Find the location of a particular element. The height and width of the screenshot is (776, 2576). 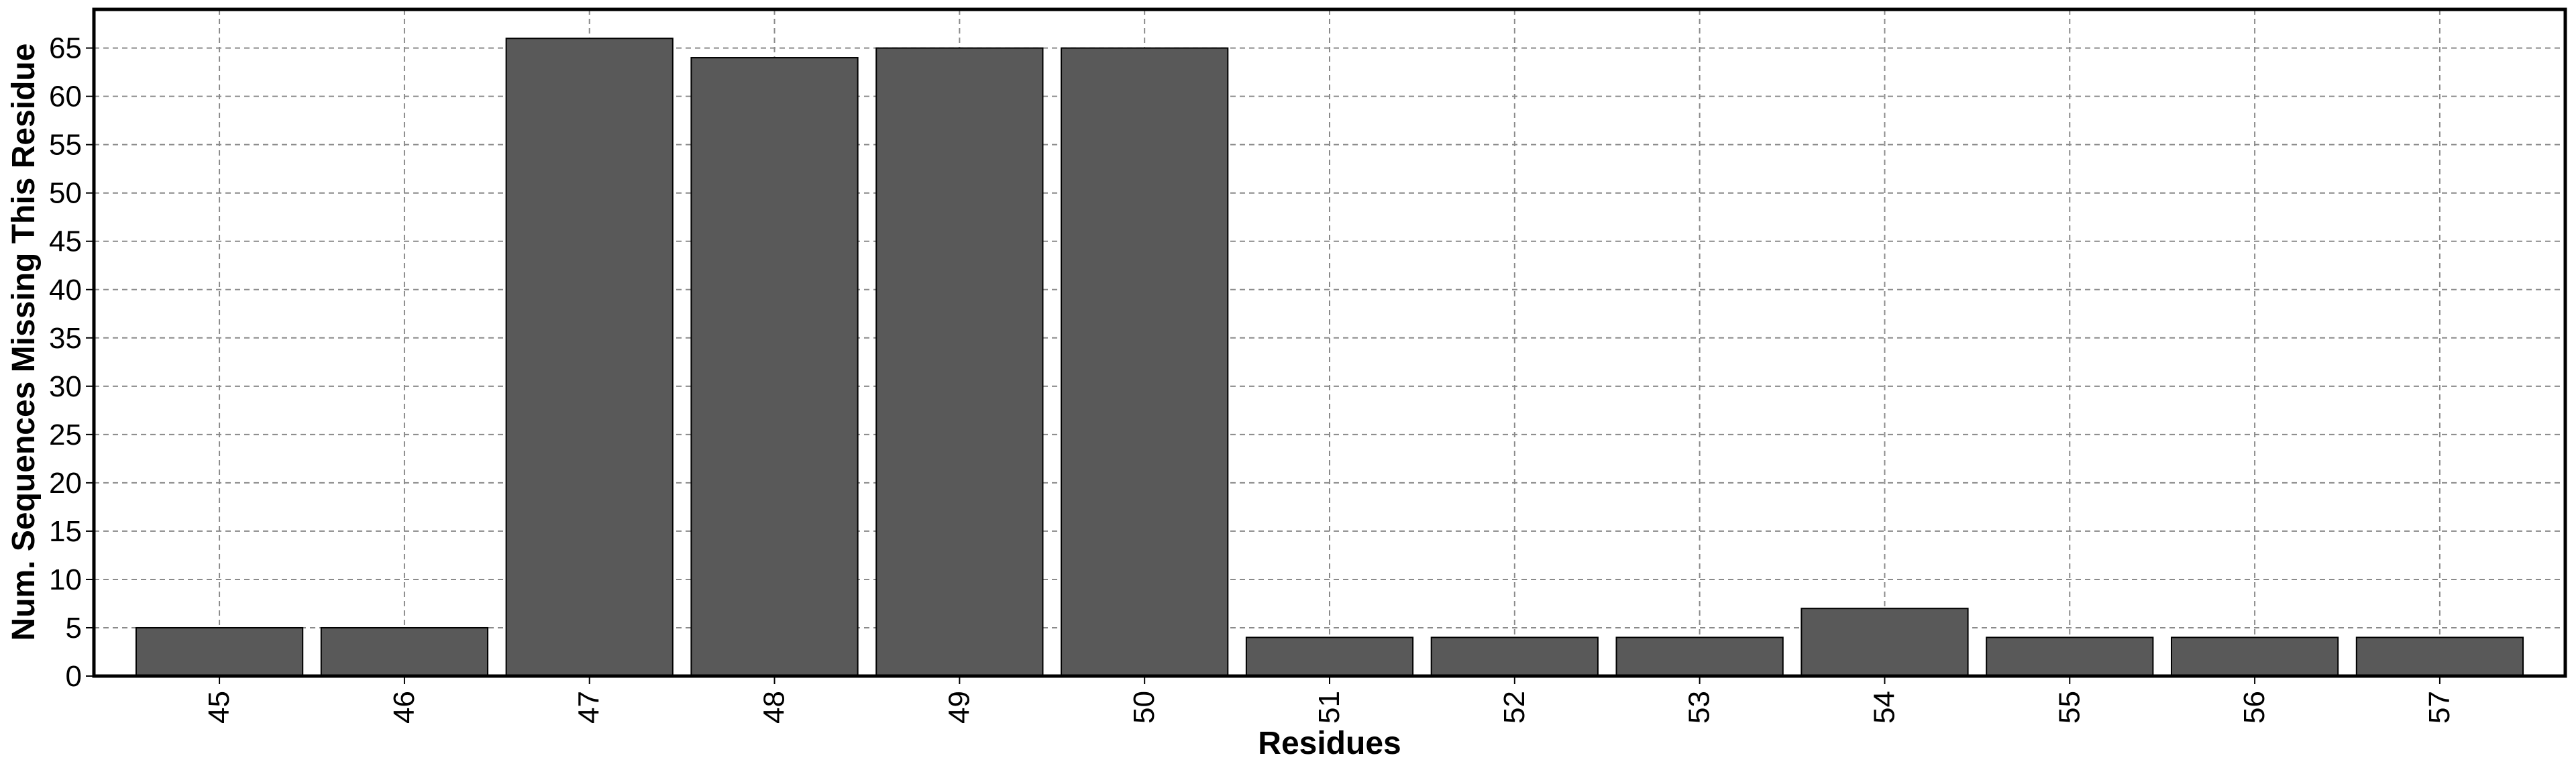

y-tick-label: 5 is located at coordinates (74, 628).